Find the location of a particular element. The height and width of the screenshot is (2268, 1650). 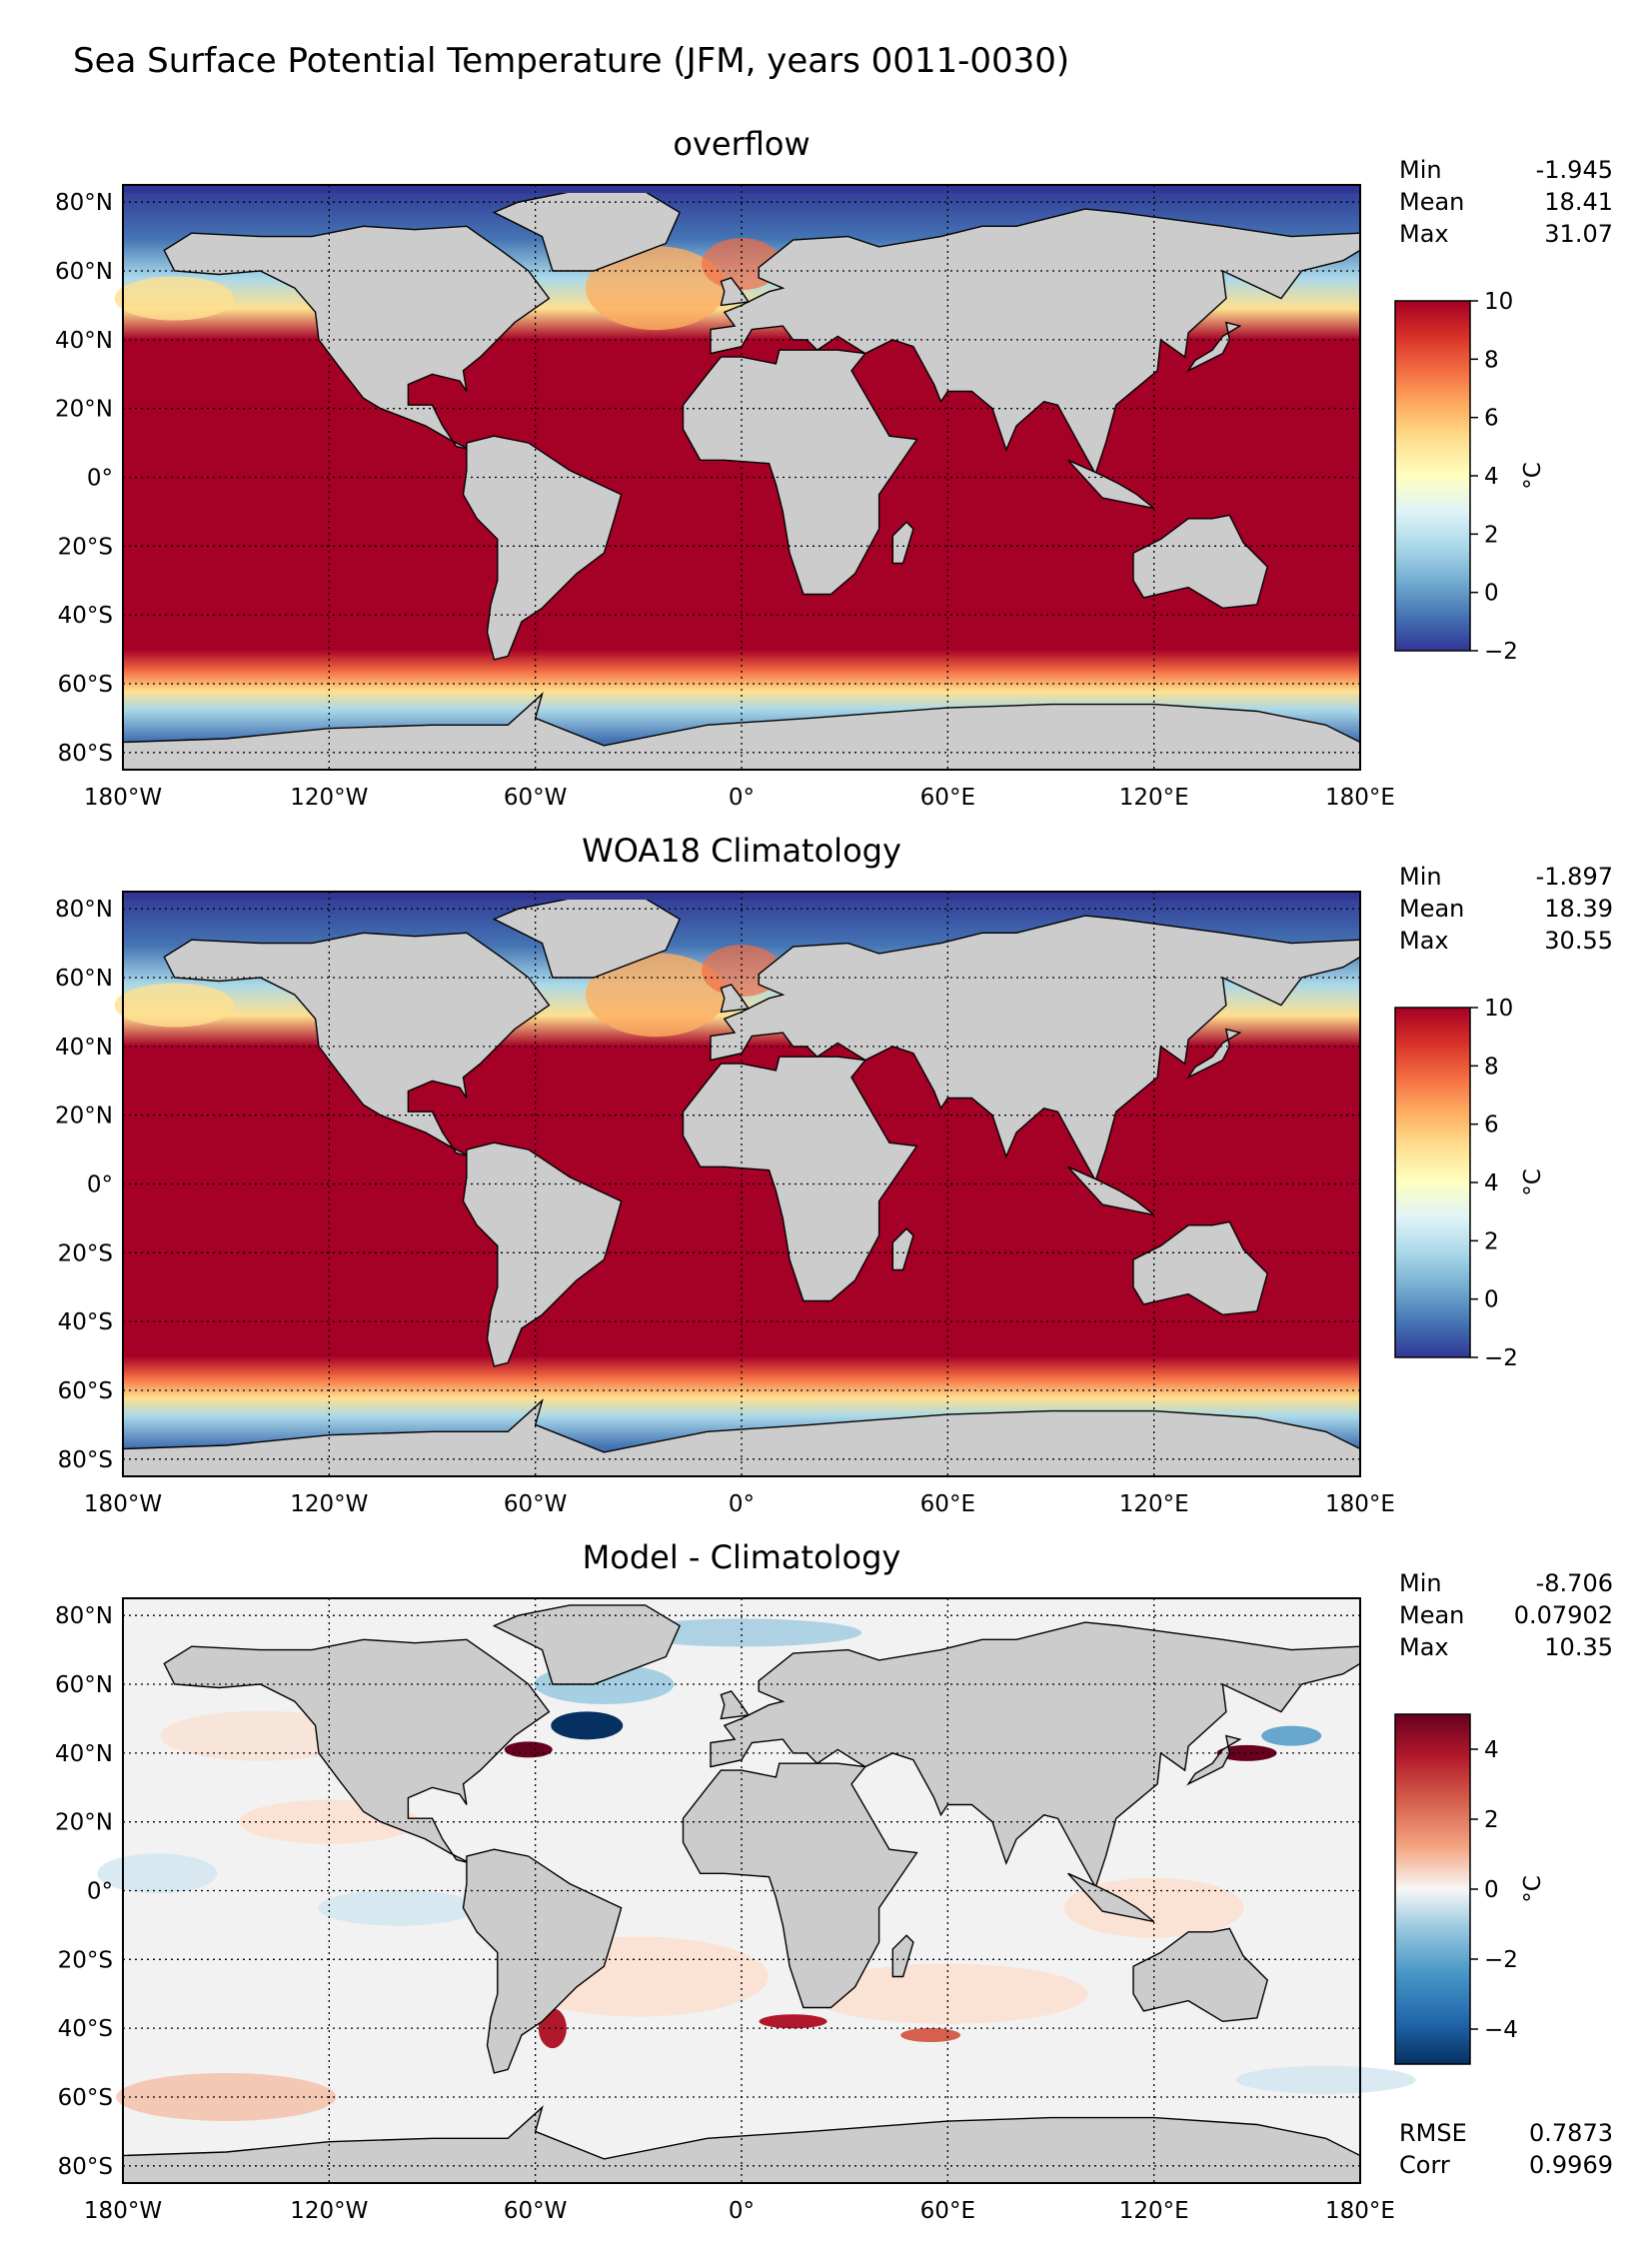

stat-label: Corr is located at coordinates (1424, 2165).